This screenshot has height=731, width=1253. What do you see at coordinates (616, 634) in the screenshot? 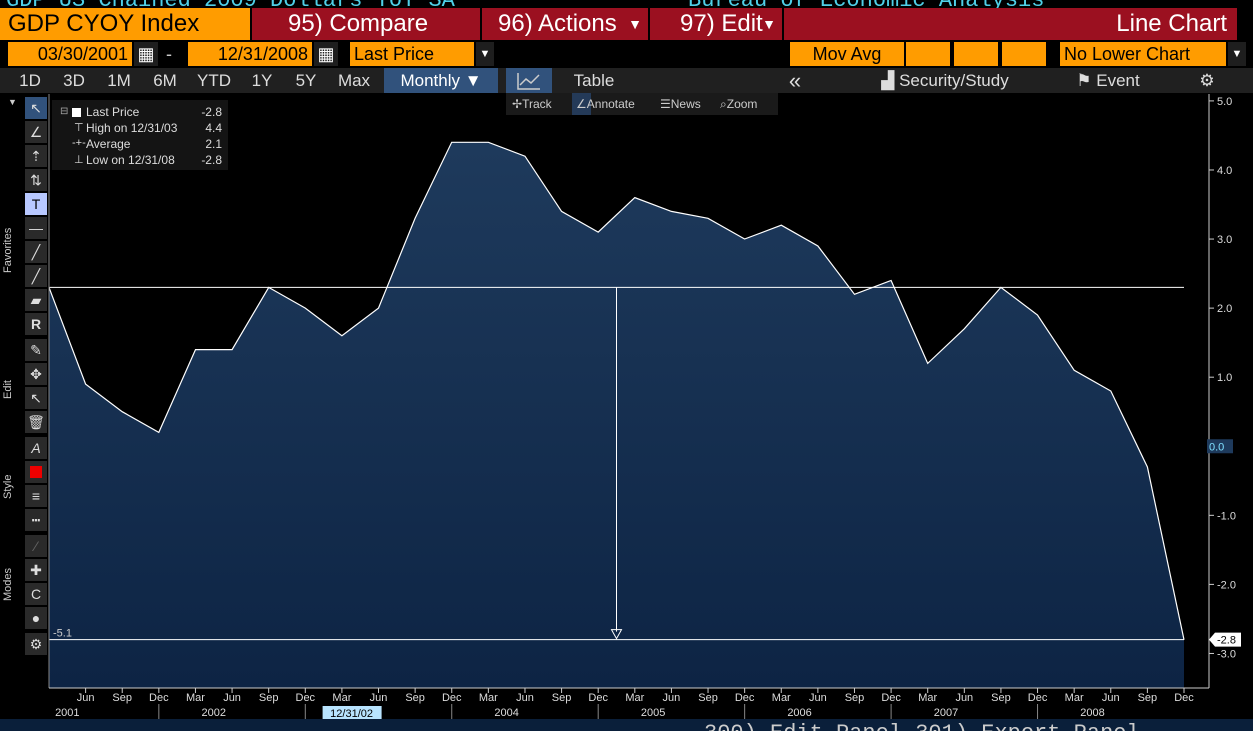
I see `annotation-arrow-head` at bounding box center [616, 634].